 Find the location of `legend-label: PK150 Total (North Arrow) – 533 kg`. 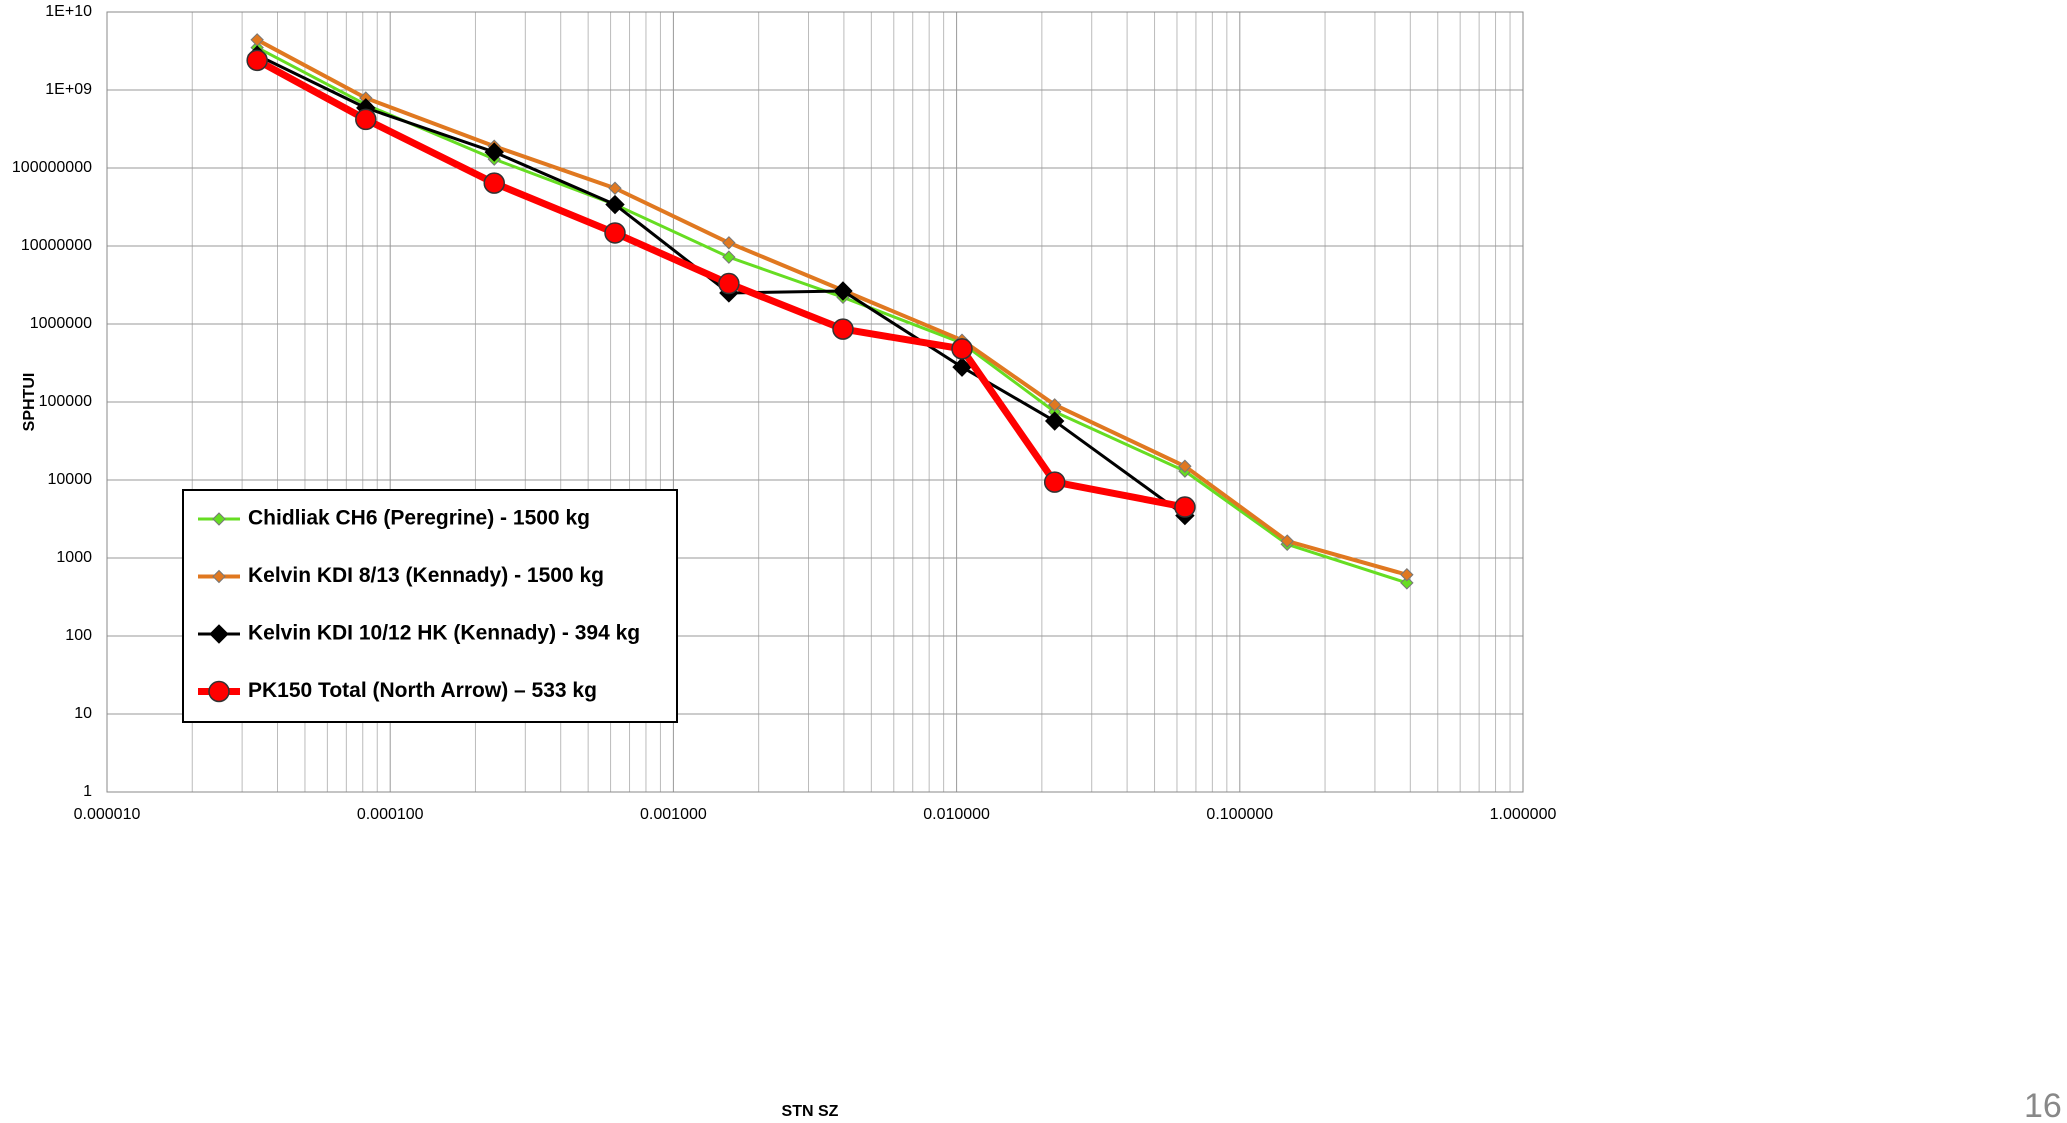

legend-label: PK150 Total (North Arrow) – 533 kg is located at coordinates (422, 690).